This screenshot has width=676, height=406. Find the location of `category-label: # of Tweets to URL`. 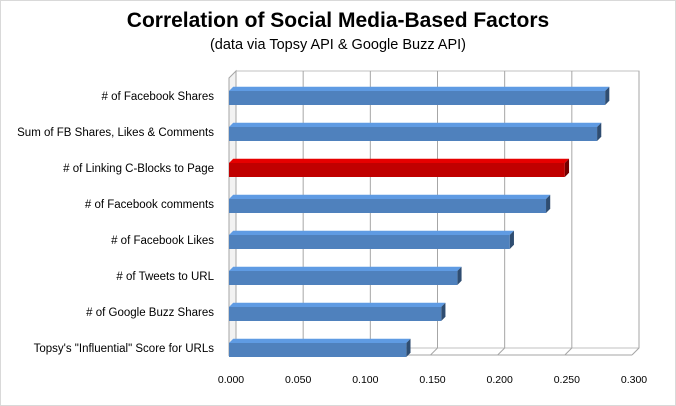

category-label: # of Tweets to URL is located at coordinates (165, 277).